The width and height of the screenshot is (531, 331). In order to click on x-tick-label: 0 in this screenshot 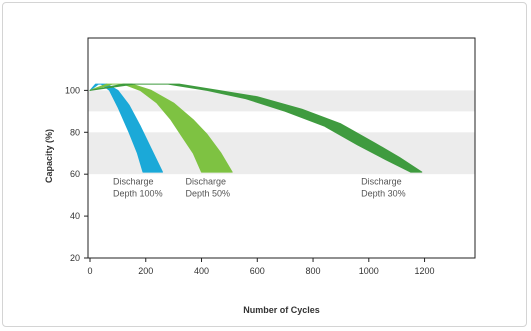, I will do `click(89, 271)`.